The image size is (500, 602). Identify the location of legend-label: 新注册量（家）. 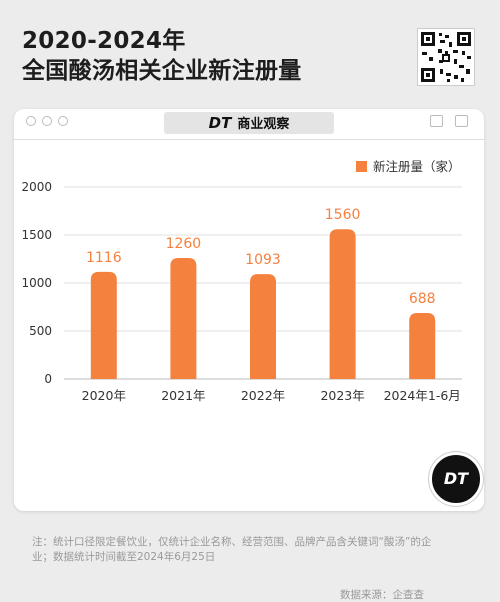
(417, 166).